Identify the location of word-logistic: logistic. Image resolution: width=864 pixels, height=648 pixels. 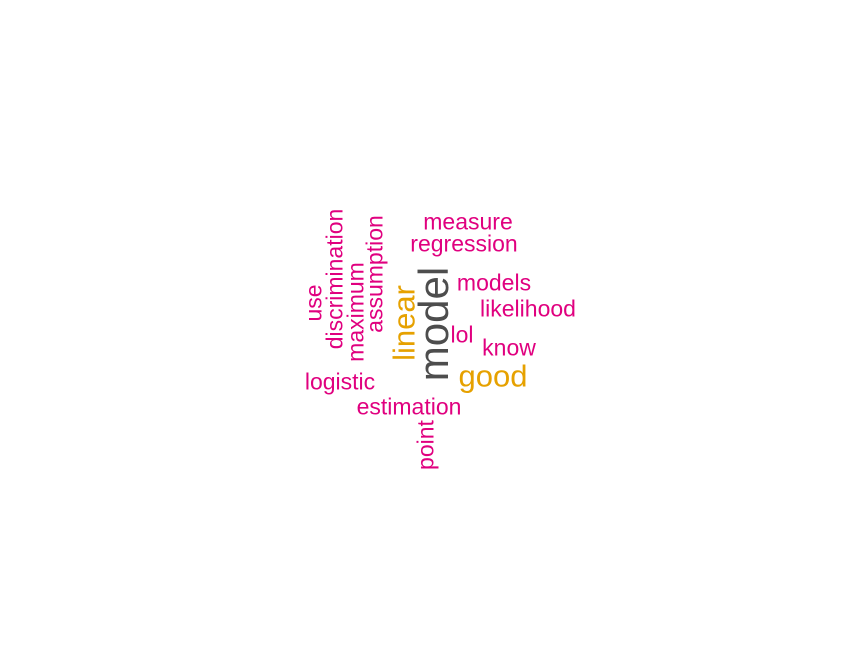
(340, 381).